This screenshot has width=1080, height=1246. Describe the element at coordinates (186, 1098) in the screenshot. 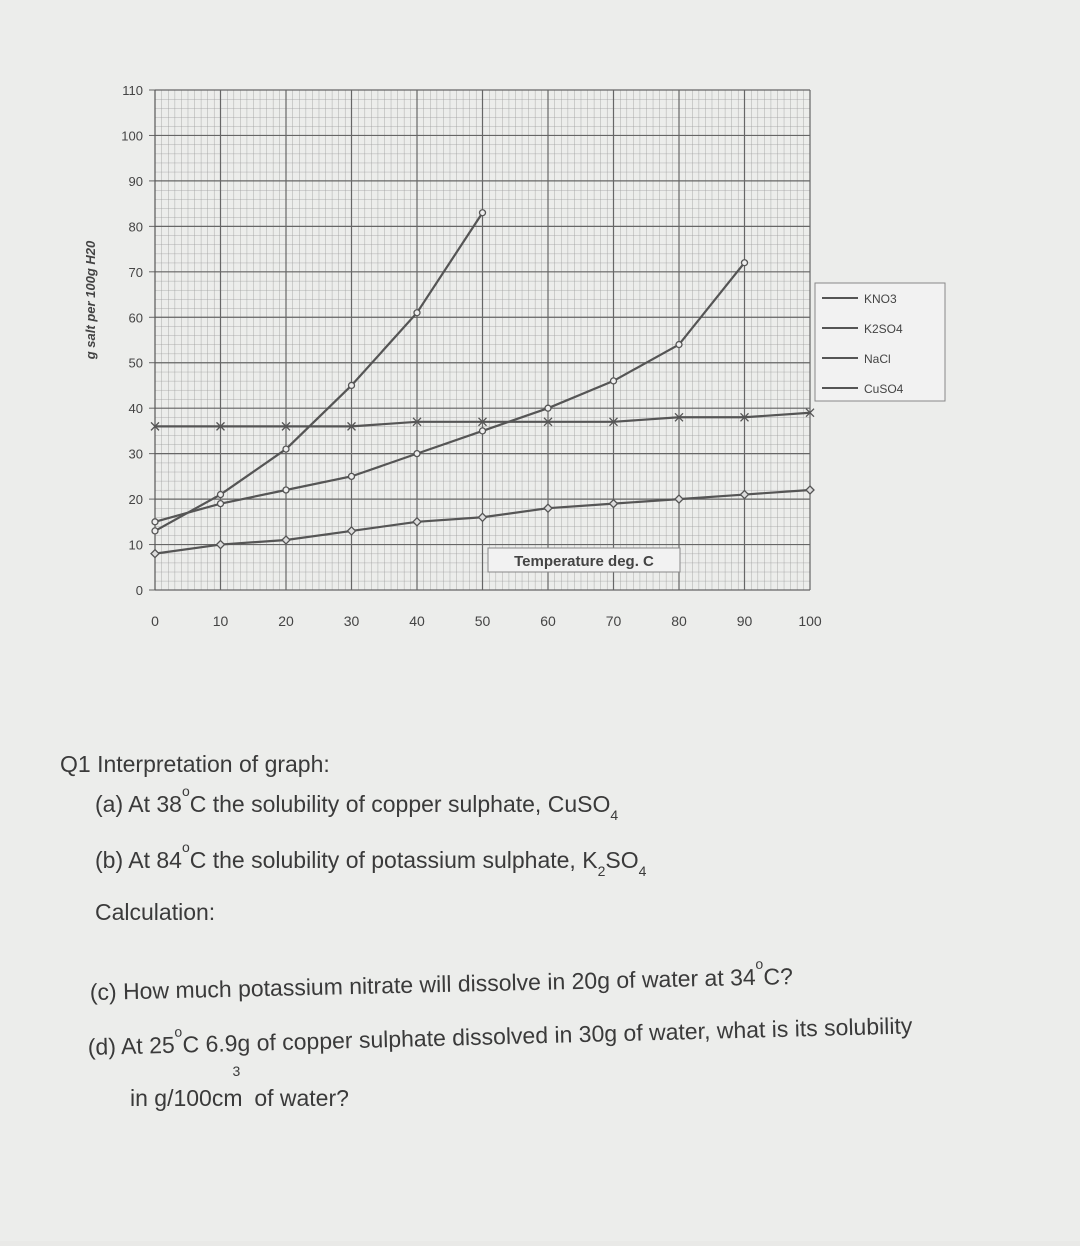

I see `text: in g/100cm` at that location.